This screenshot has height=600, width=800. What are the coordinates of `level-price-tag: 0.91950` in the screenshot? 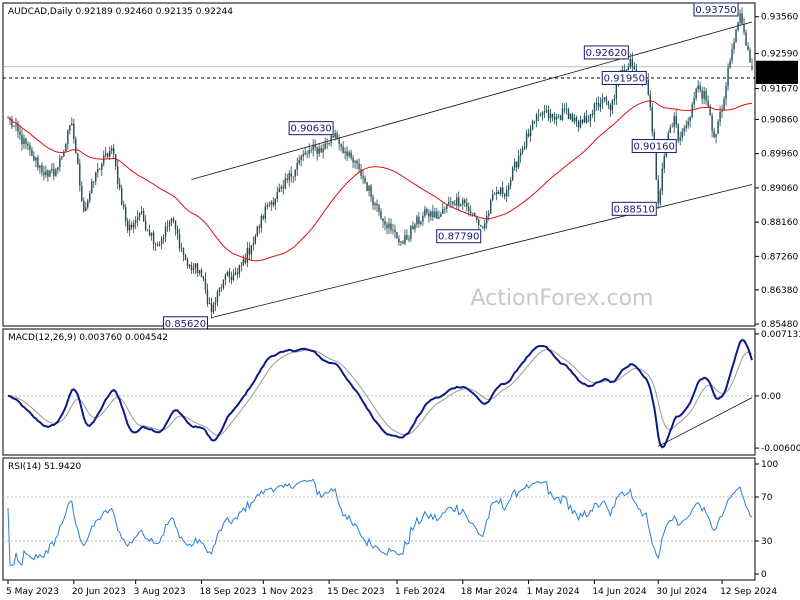 It's located at (777, 77).